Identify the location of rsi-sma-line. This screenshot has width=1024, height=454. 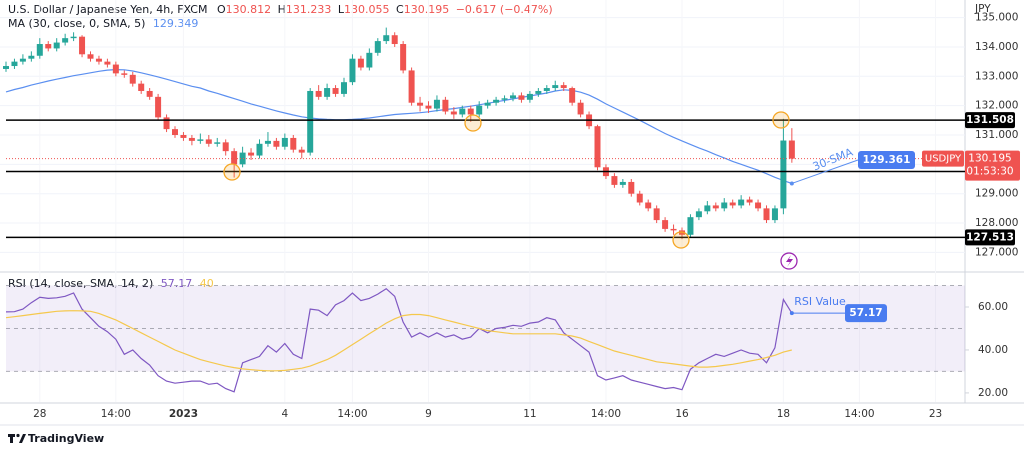
(398, 341).